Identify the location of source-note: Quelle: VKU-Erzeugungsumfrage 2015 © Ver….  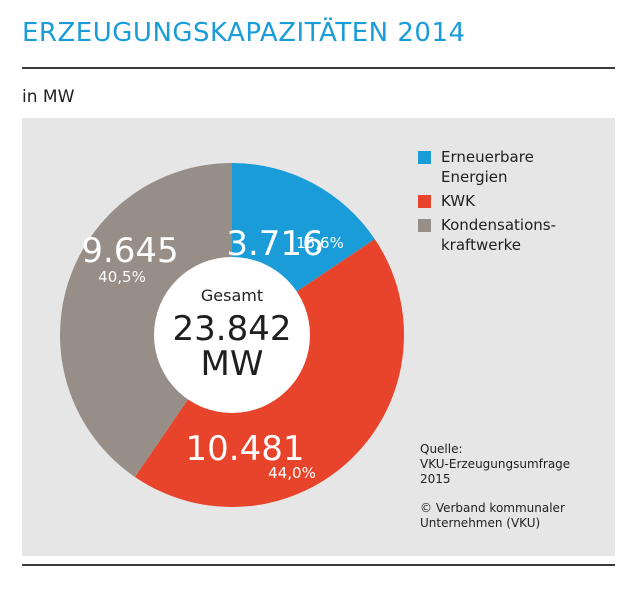
(495, 486).